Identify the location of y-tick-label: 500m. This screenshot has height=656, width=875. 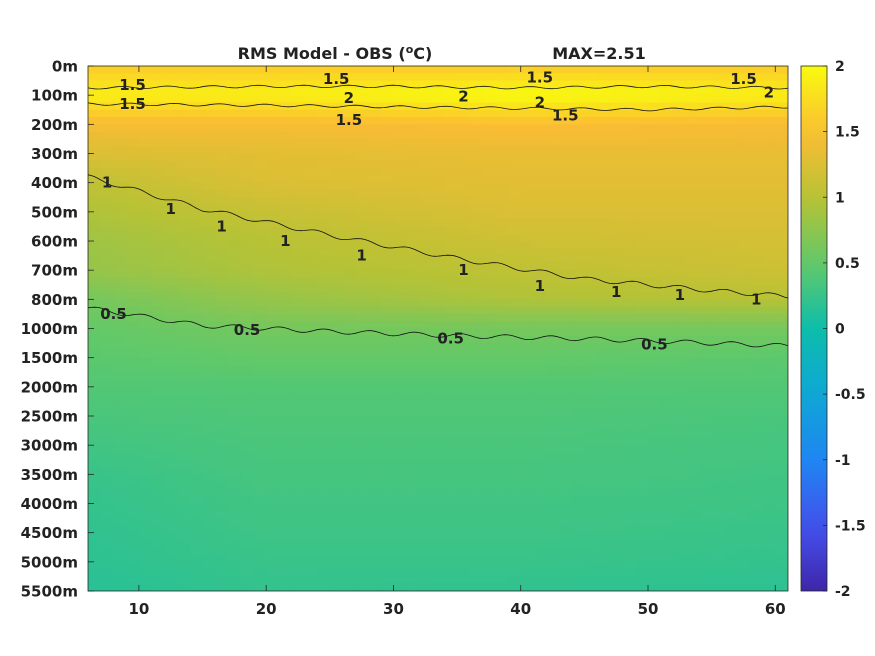
(54, 212).